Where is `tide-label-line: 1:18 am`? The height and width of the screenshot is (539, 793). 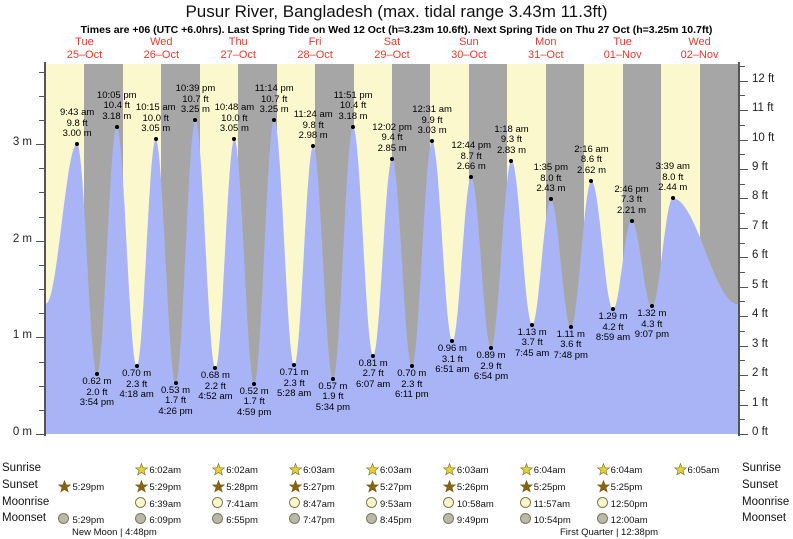 tide-label-line: 1:18 am is located at coordinates (511, 129).